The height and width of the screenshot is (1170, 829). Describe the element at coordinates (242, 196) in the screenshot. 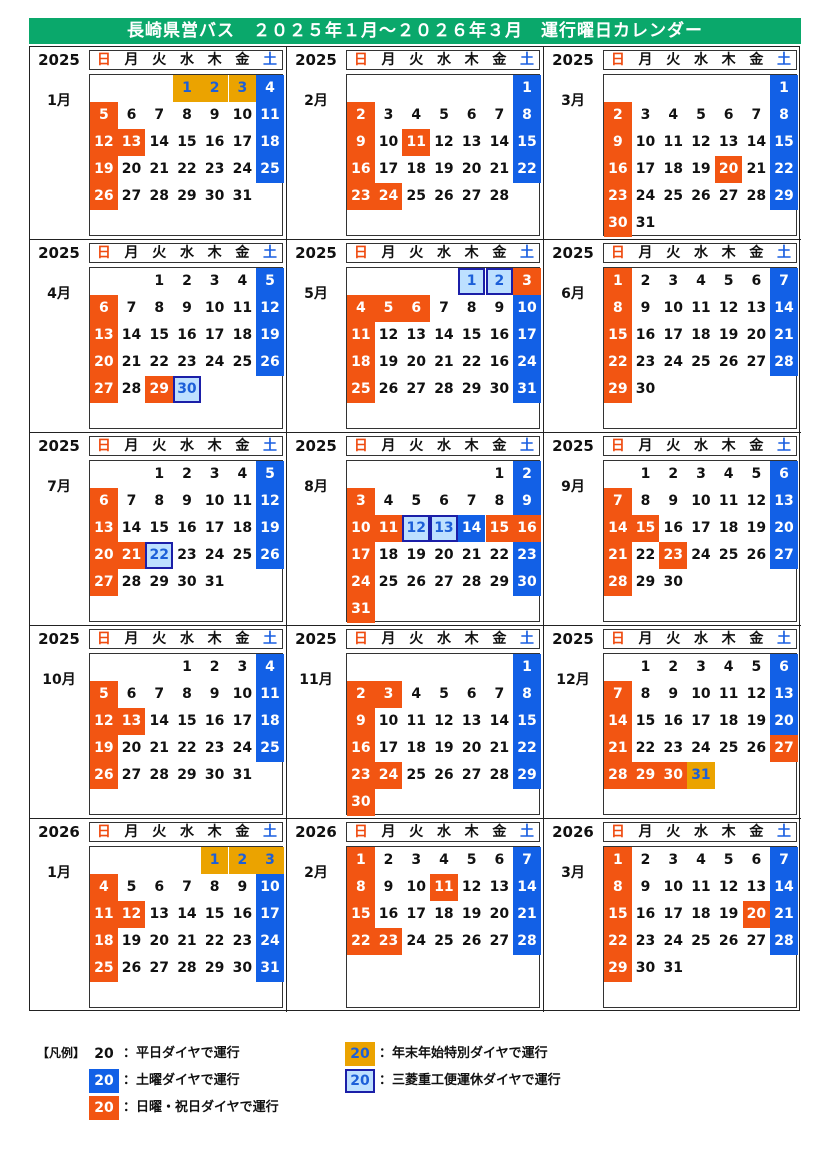

I see `day-cell: 31` at that location.